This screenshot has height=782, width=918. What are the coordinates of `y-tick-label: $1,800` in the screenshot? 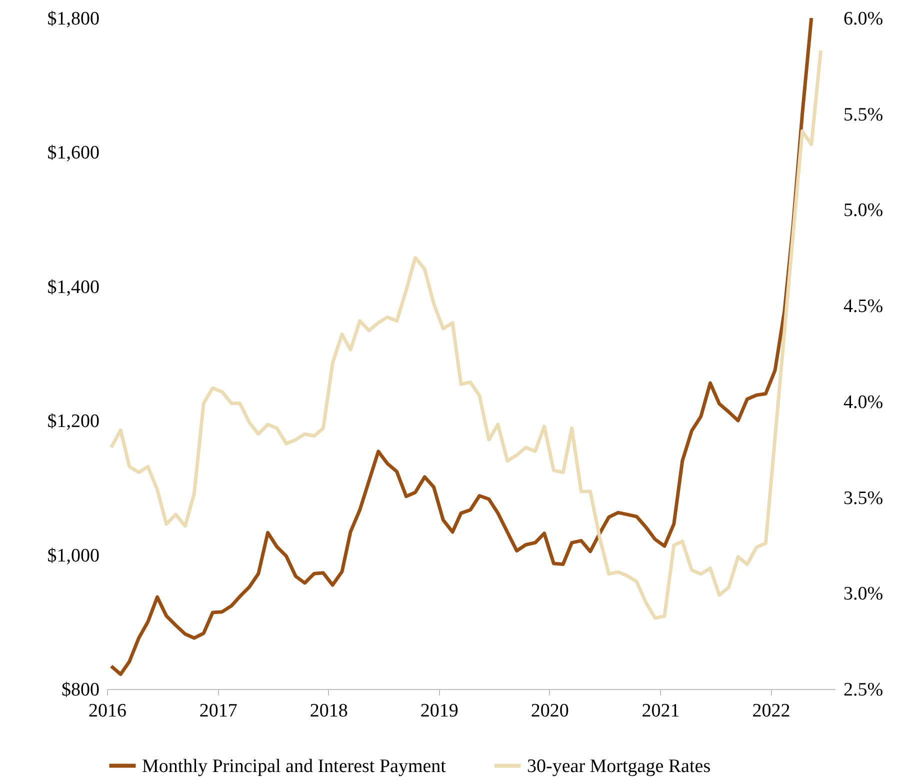 It's located at (73, 19).